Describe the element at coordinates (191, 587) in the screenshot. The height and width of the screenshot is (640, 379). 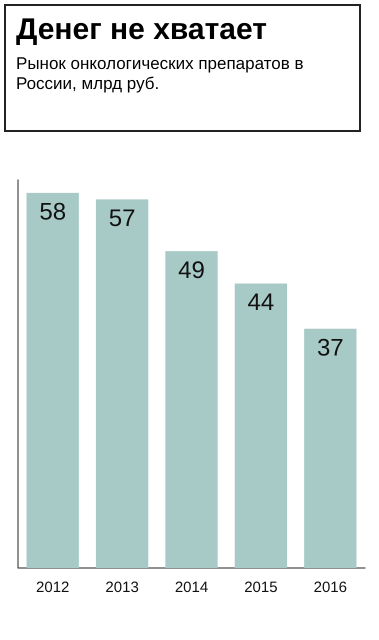
I see `x-tick-label: 2014` at that location.